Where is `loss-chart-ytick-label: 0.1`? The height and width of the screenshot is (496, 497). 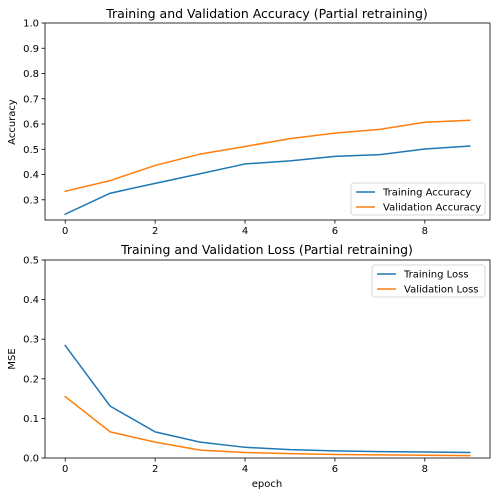 loss-chart-ytick-label: 0.1 is located at coordinates (31, 419).